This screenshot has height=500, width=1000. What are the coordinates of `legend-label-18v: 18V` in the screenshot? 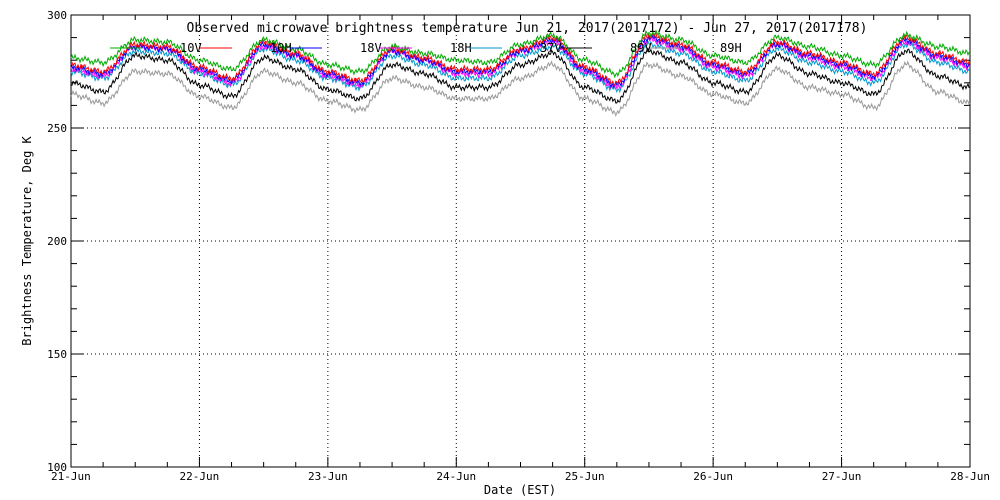 It's located at (371, 48).